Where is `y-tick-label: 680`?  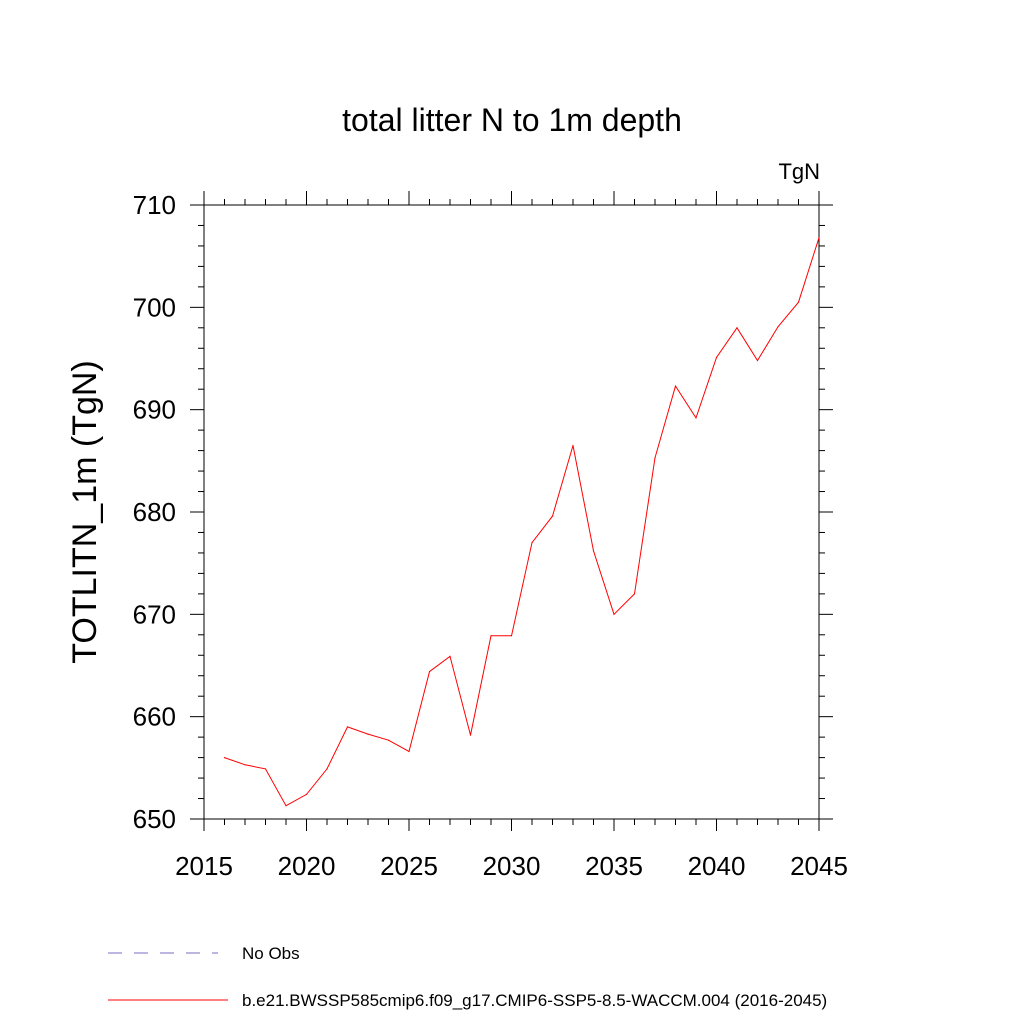
y-tick-label: 680 is located at coordinates (154, 512).